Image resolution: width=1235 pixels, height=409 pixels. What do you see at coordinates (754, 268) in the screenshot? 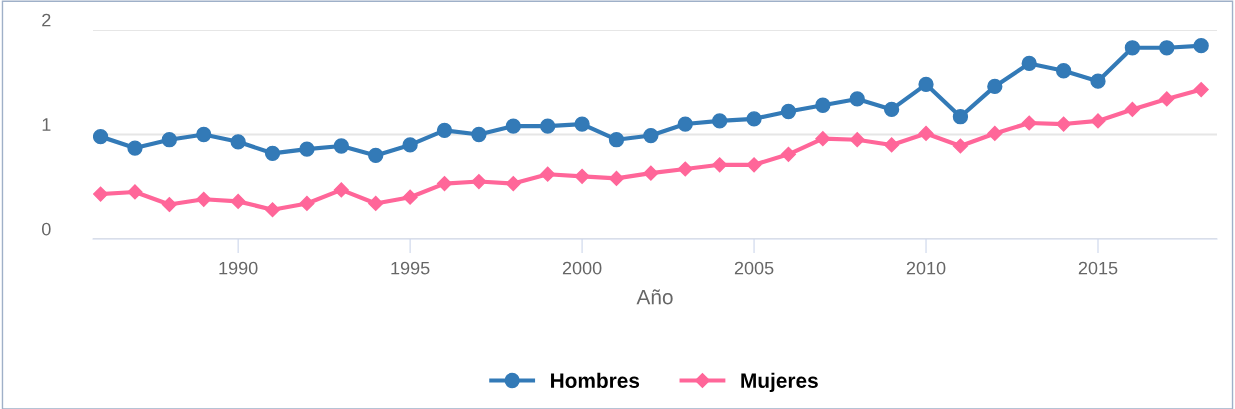
I see `x-tick-label: 2005` at bounding box center [754, 268].